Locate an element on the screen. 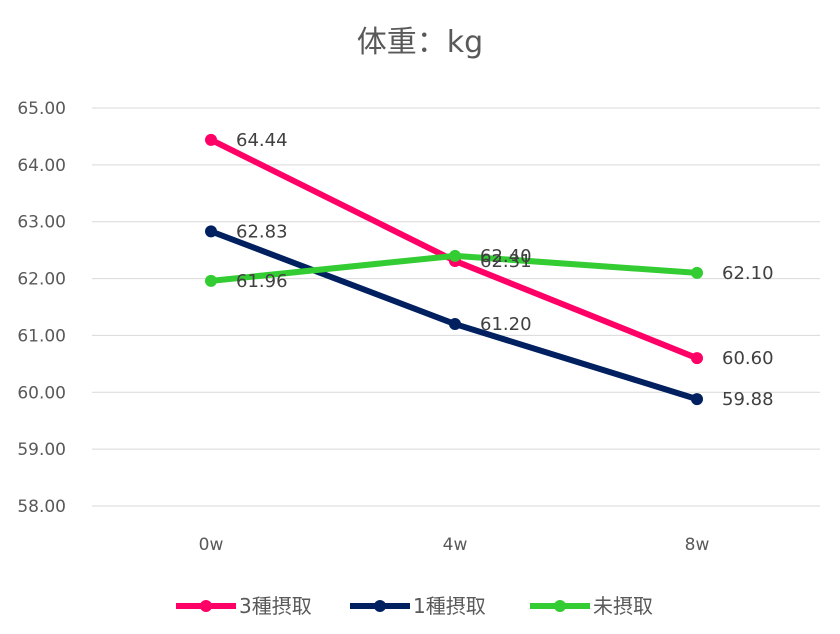  legend-label: 1種摂取 is located at coordinates (449, 606).